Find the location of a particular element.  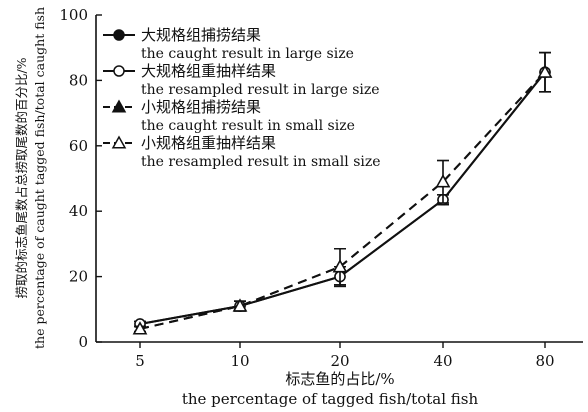

legend-item-1: 大规格组捕捞结果 the caught result in large size is located at coordinates (228, 44).